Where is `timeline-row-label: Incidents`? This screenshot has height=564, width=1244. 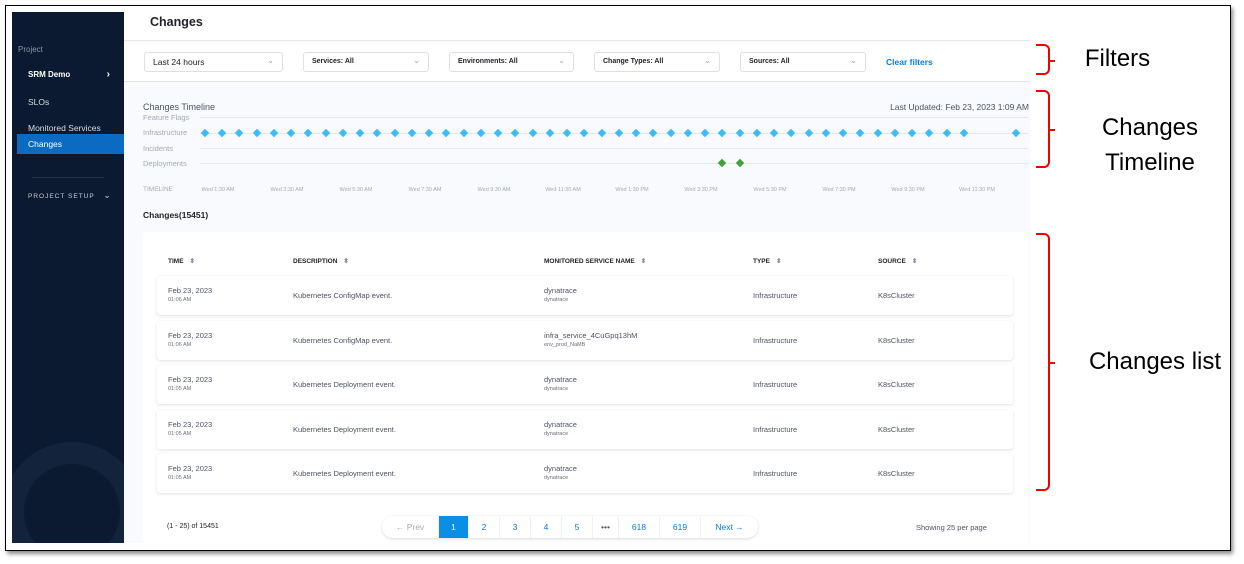 timeline-row-label: Incidents is located at coordinates (158, 148).